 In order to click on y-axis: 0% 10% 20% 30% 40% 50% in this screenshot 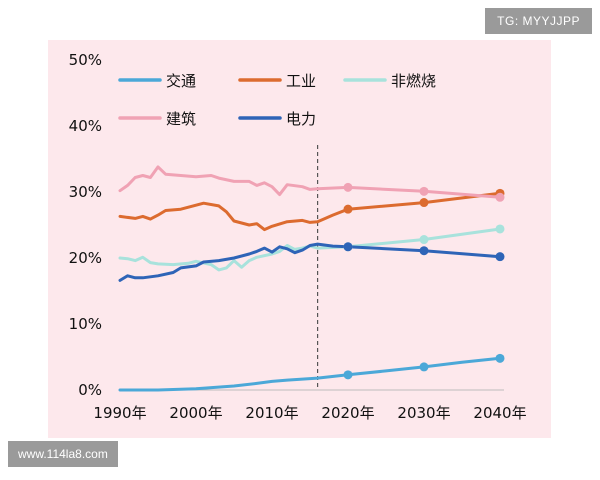, I will do `click(85, 225)`.